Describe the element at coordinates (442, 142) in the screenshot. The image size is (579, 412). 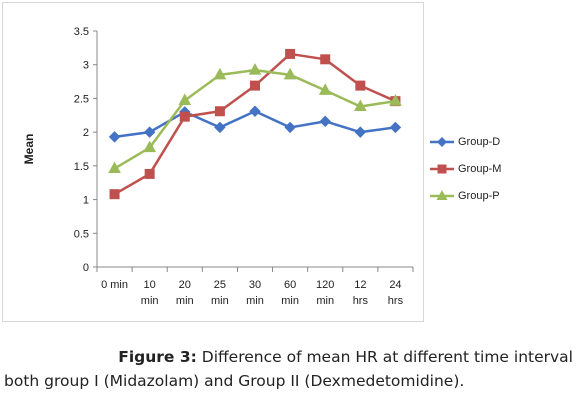
I see `legend-marker-group-d` at that location.